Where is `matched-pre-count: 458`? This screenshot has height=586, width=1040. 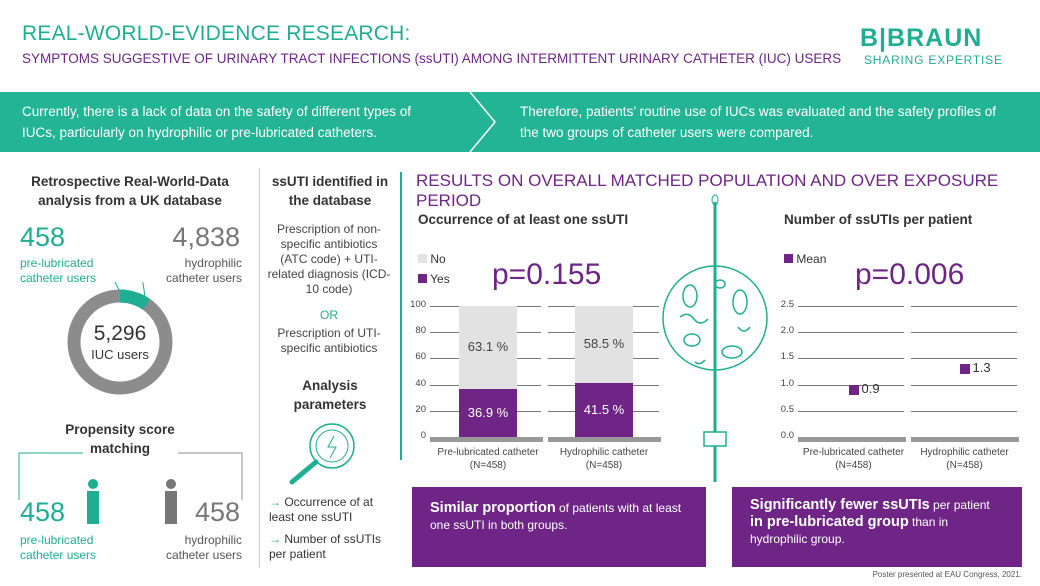
matched-pre-count: 458 is located at coordinates (43, 512).